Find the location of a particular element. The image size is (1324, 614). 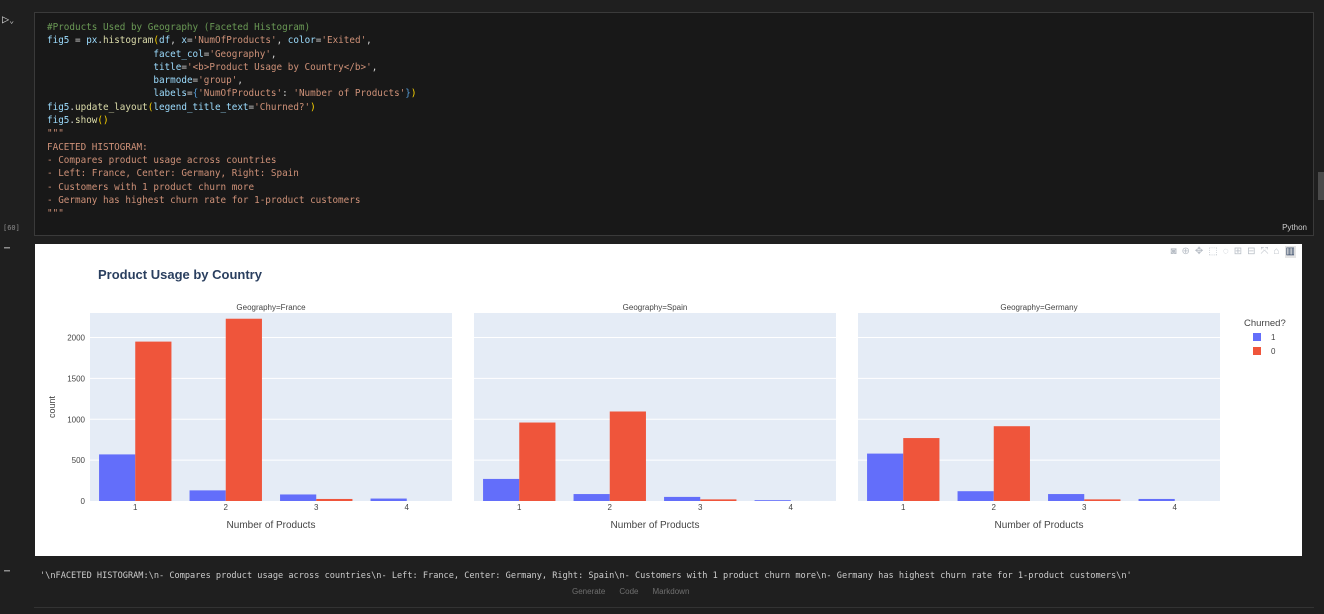

facet-label: Geography=Spain is located at coordinates (655, 307).